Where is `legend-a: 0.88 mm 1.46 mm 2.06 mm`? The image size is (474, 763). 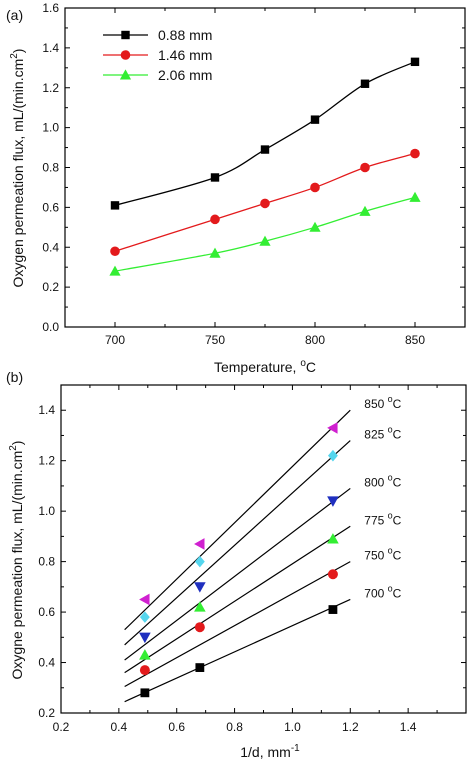 legend-a: 0.88 mm 1.46 mm 2.06 mm is located at coordinates (157, 55).